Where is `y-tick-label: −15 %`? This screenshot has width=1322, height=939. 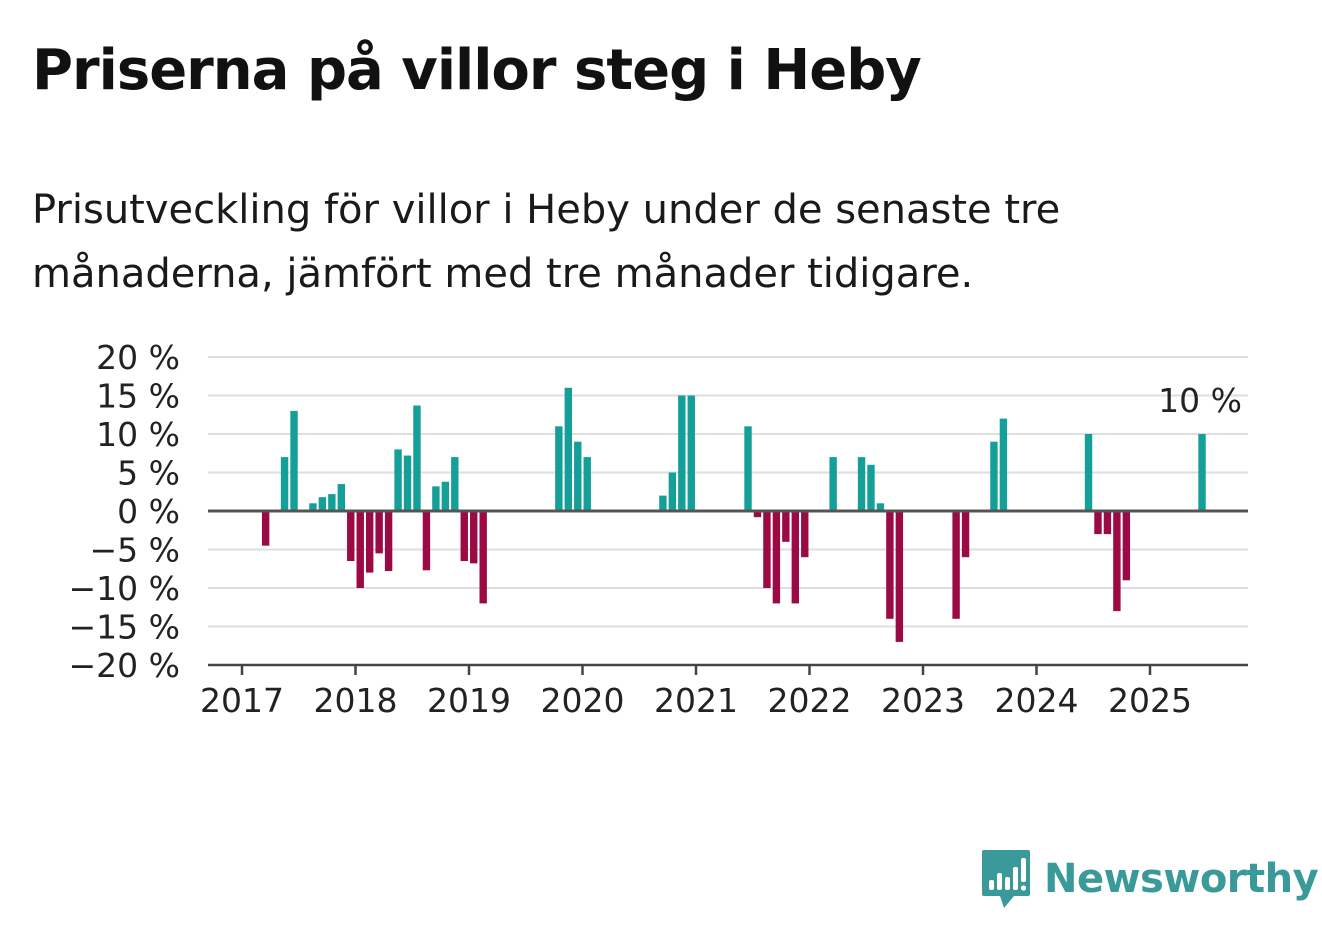
y-tick-label: −15 % is located at coordinates (125, 627).